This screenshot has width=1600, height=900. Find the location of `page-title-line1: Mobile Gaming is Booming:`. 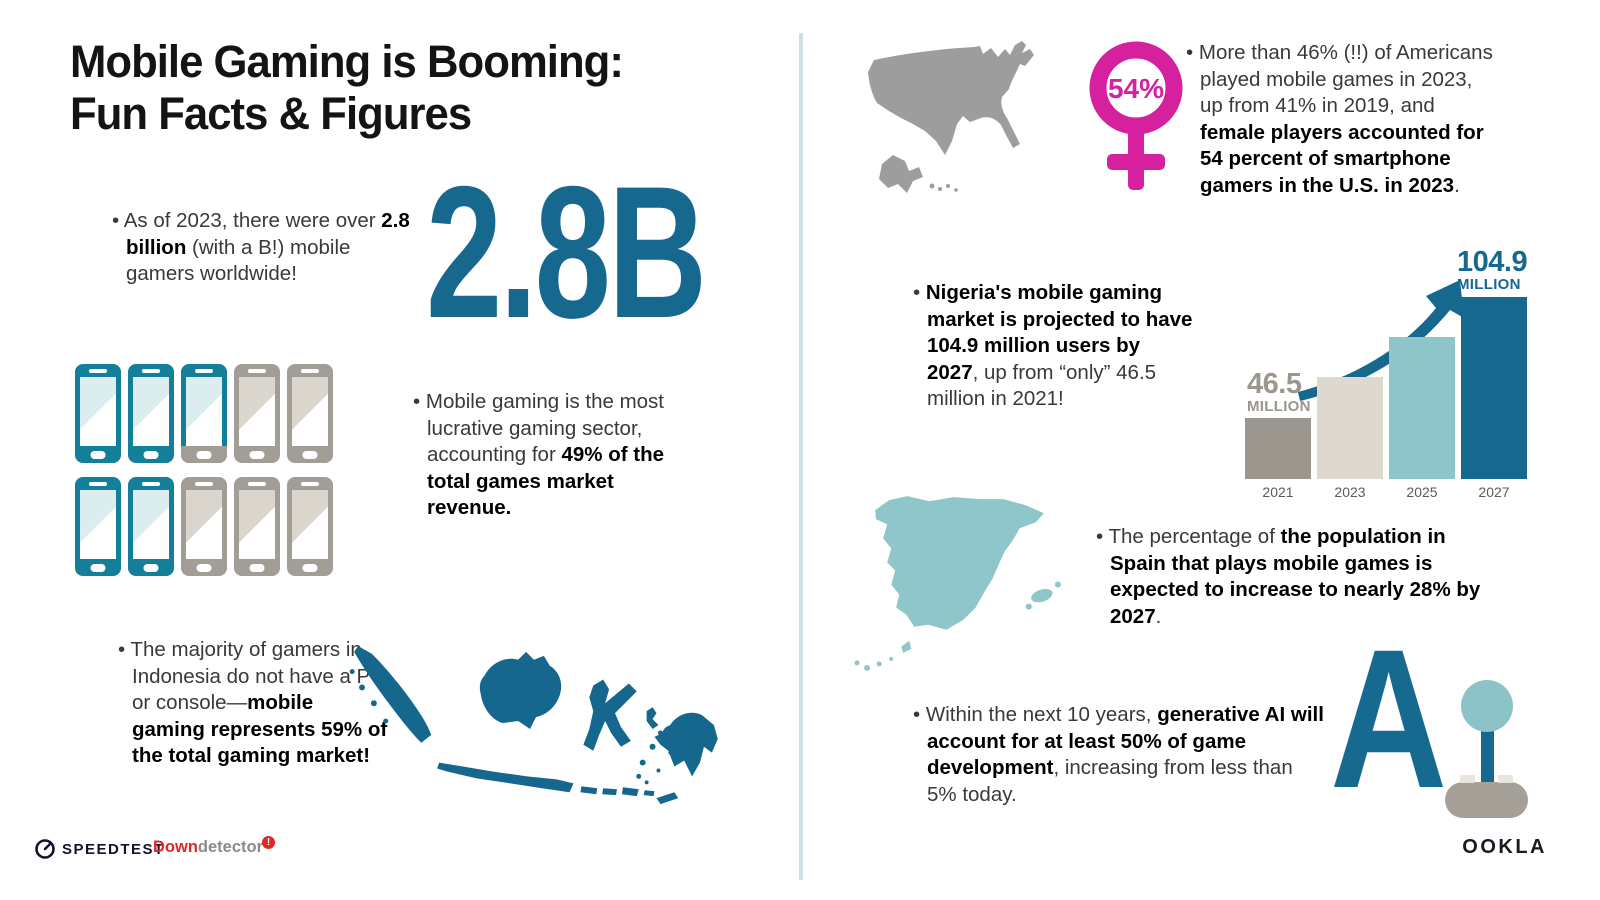

page-title-line1: Mobile Gaming is Booming: is located at coordinates (347, 61).